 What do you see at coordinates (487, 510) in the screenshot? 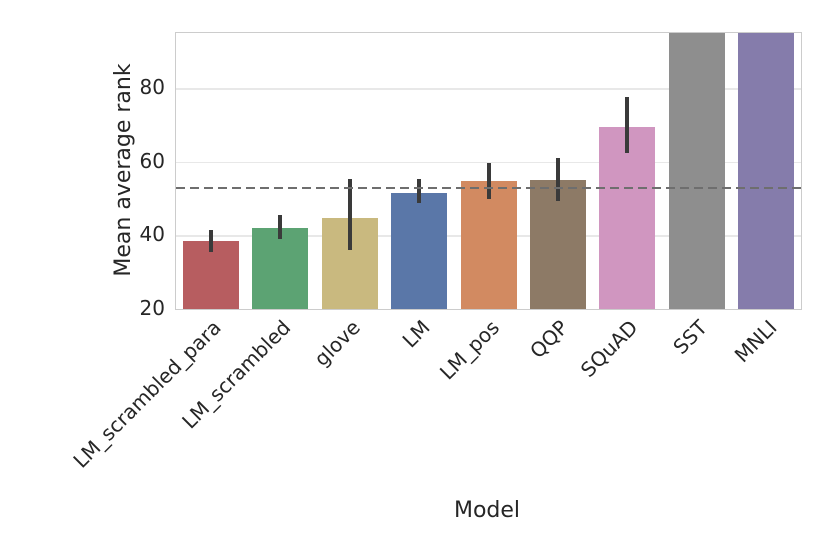
I see `x-axis-label: Model` at bounding box center [487, 510].